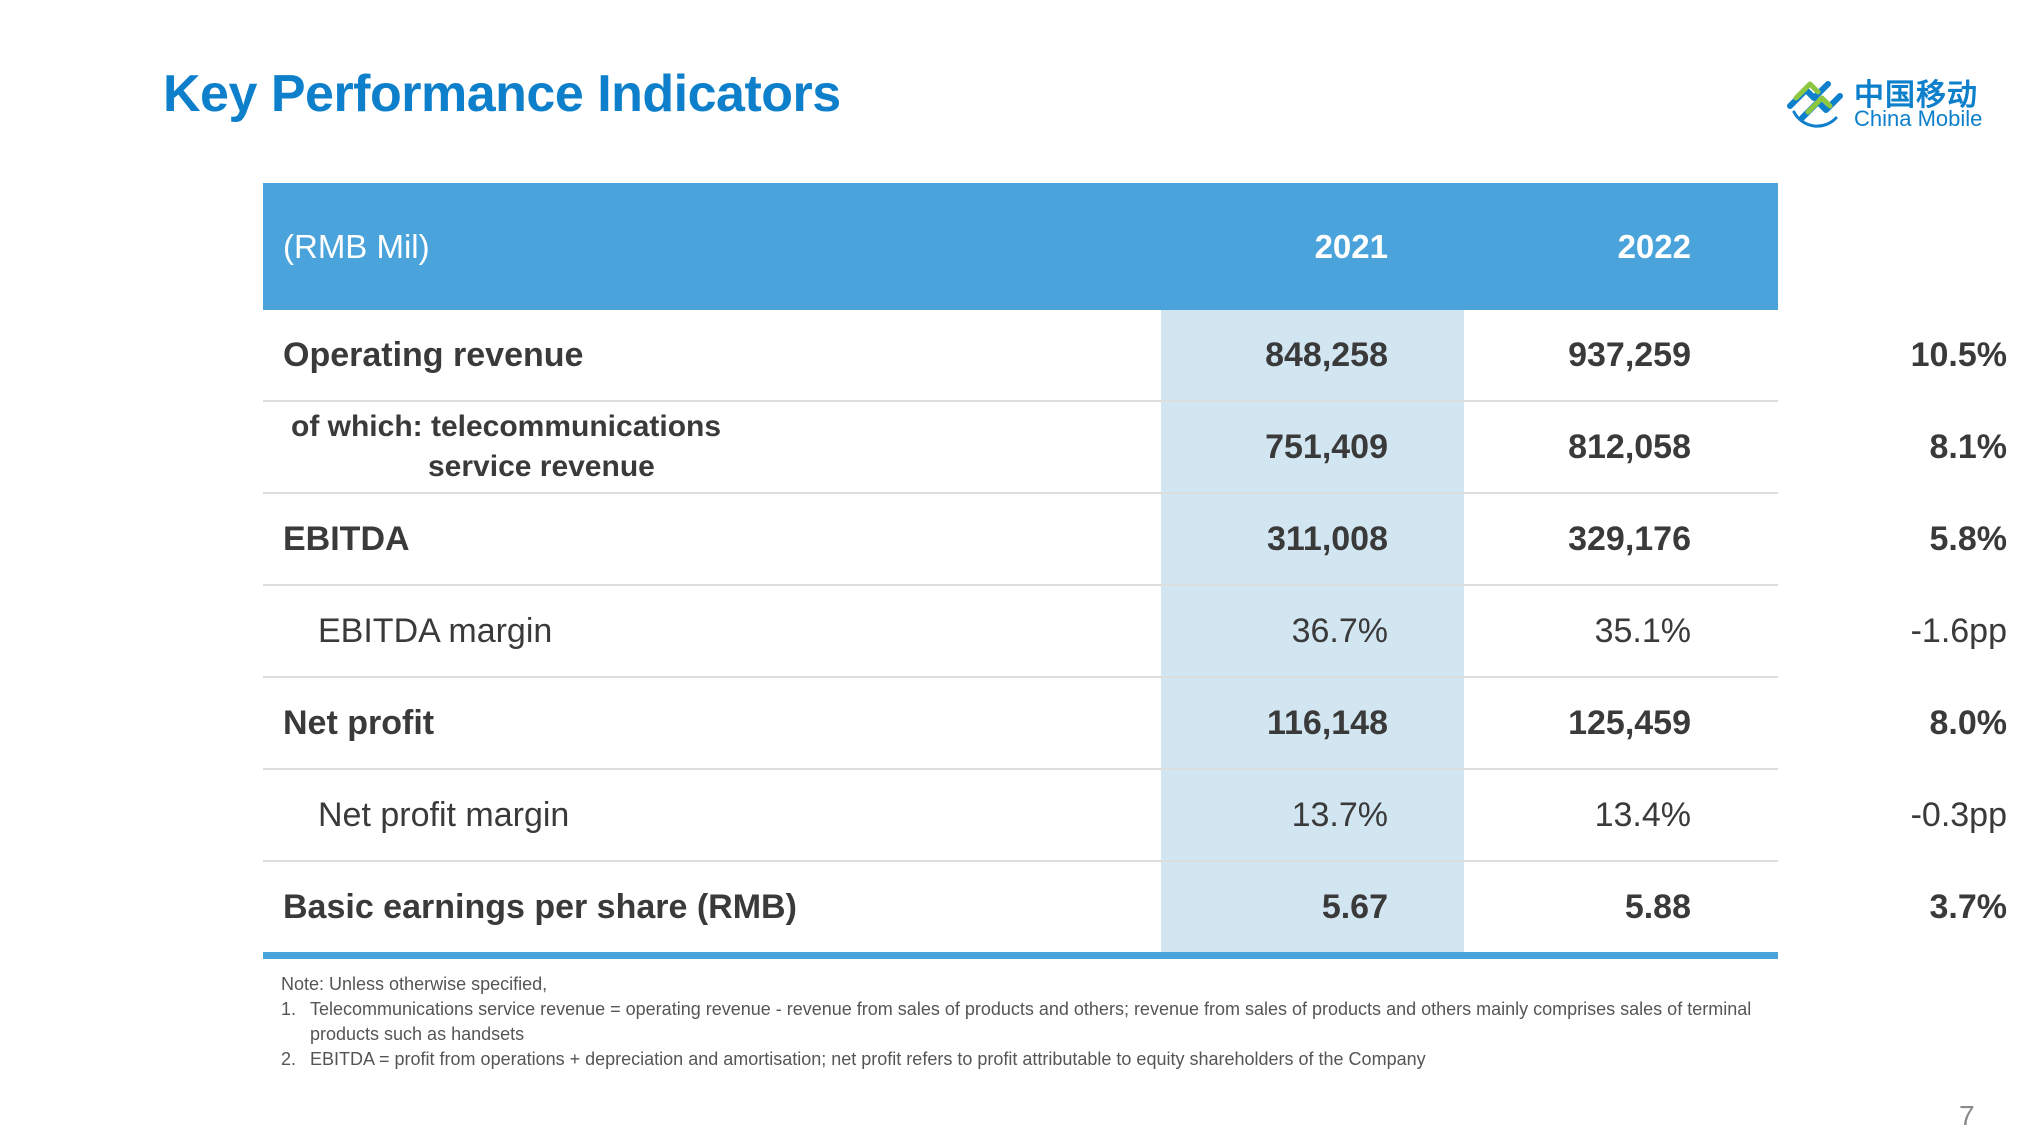  I want to click on value-change: -0.3pp, so click(1958, 814).